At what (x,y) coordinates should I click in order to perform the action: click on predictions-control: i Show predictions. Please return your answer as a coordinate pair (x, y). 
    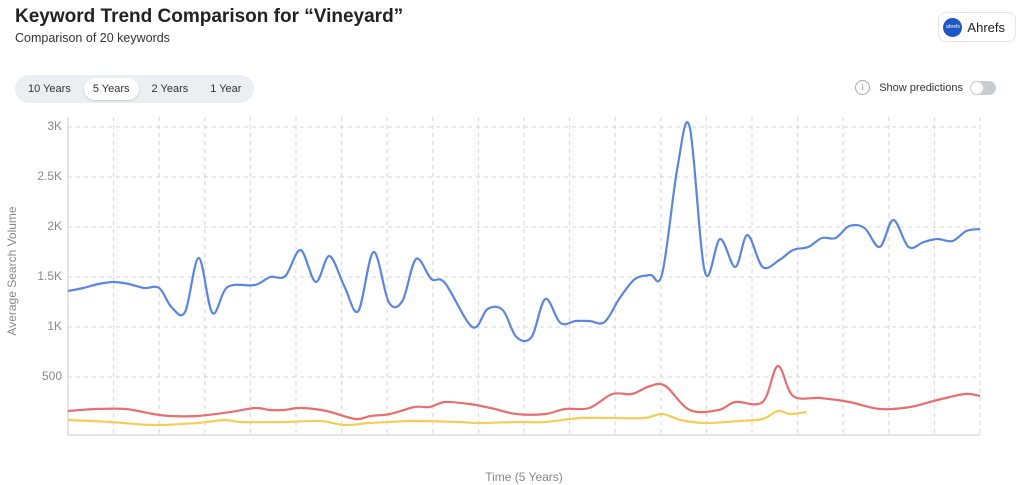
    Looking at the image, I should click on (925, 87).